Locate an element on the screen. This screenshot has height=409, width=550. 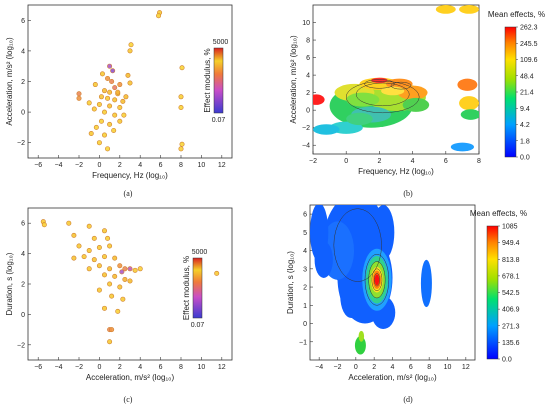
y-tick-label: −1 is located at coordinates (303, 342).